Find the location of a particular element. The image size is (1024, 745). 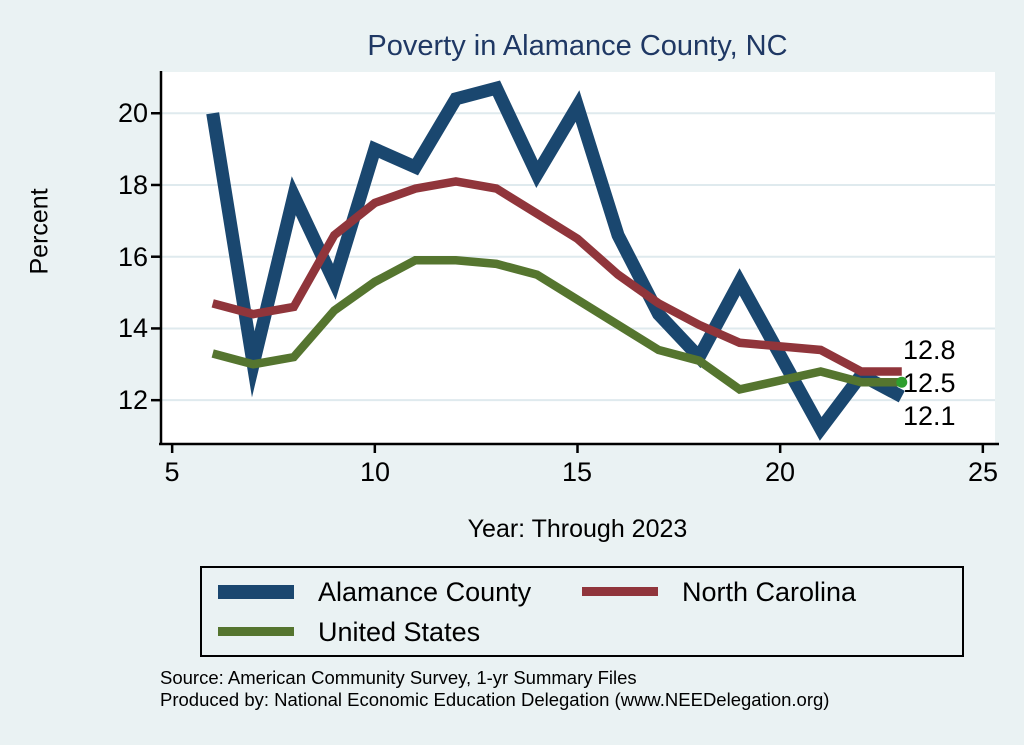

x-tick-label-10: 10 is located at coordinates (375, 472).